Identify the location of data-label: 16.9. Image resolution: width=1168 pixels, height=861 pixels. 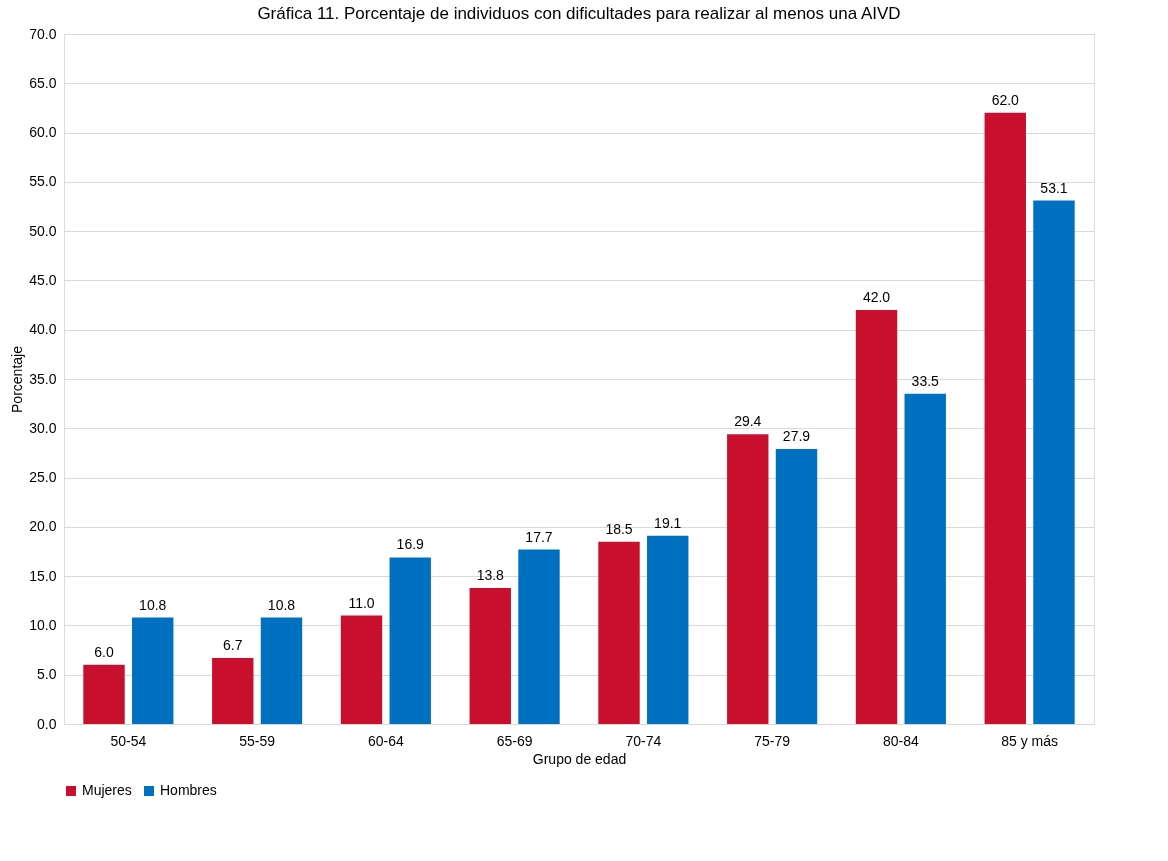
(410, 544).